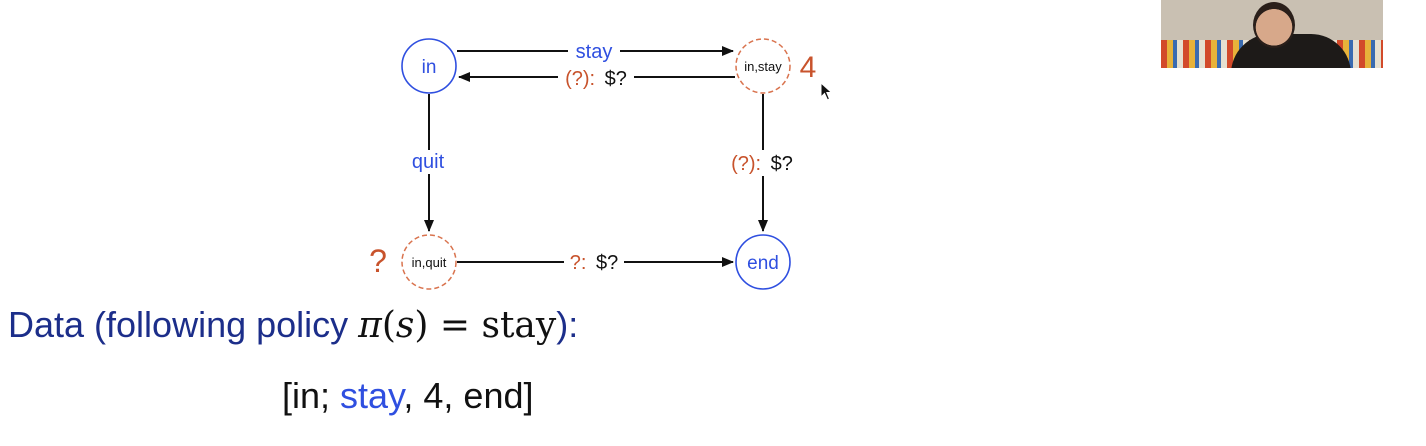 The height and width of the screenshot is (446, 1426). I want to click on data-heading-prefix: Data (following policy, so click(183, 324).